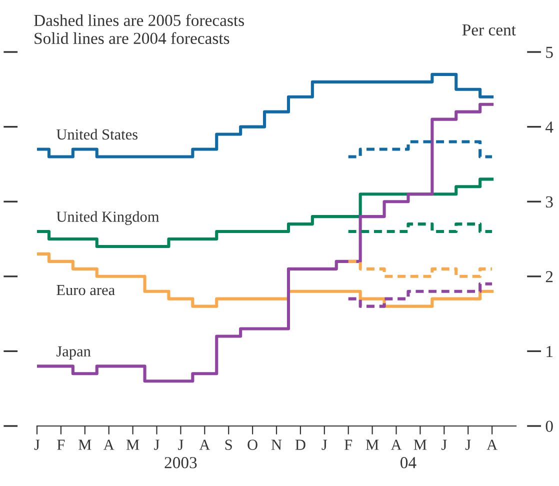  Describe the element at coordinates (549, 202) in the screenshot. I see `y-tick-label: 3` at that location.